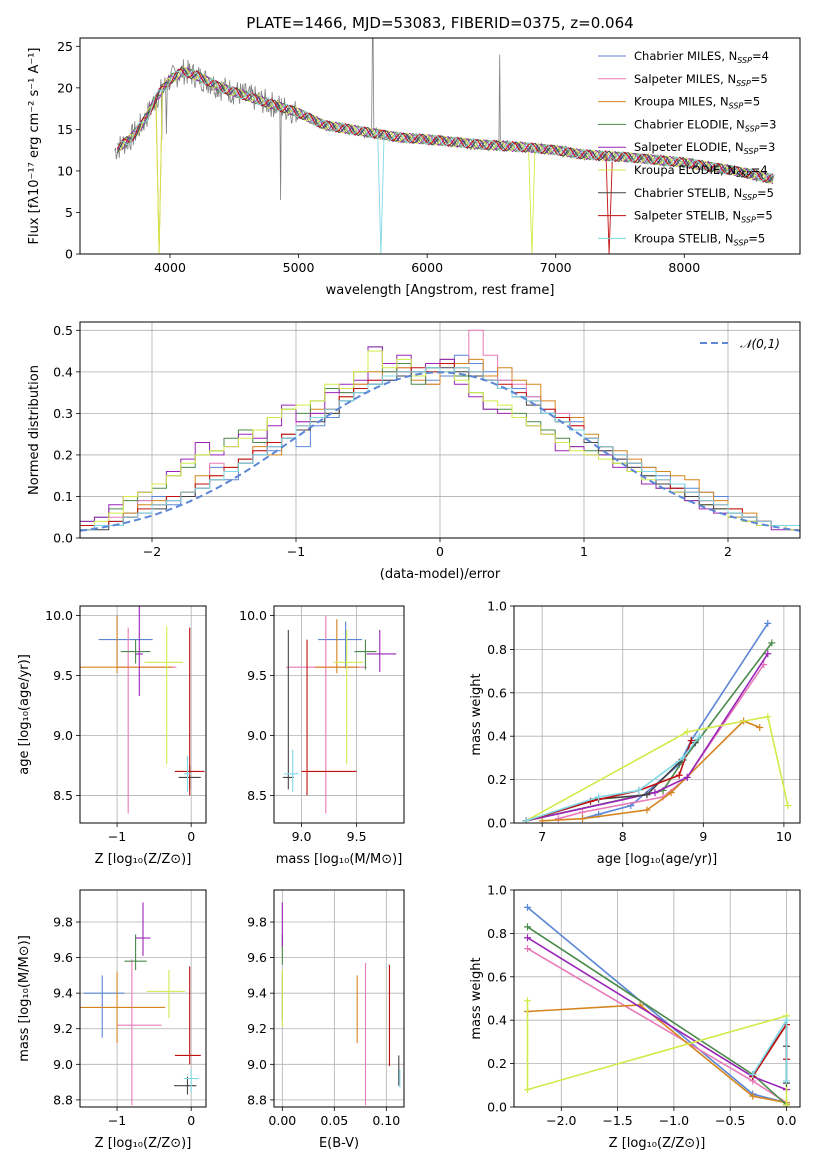  I want to click on x-tick-label: 9.5, so click(357, 836).